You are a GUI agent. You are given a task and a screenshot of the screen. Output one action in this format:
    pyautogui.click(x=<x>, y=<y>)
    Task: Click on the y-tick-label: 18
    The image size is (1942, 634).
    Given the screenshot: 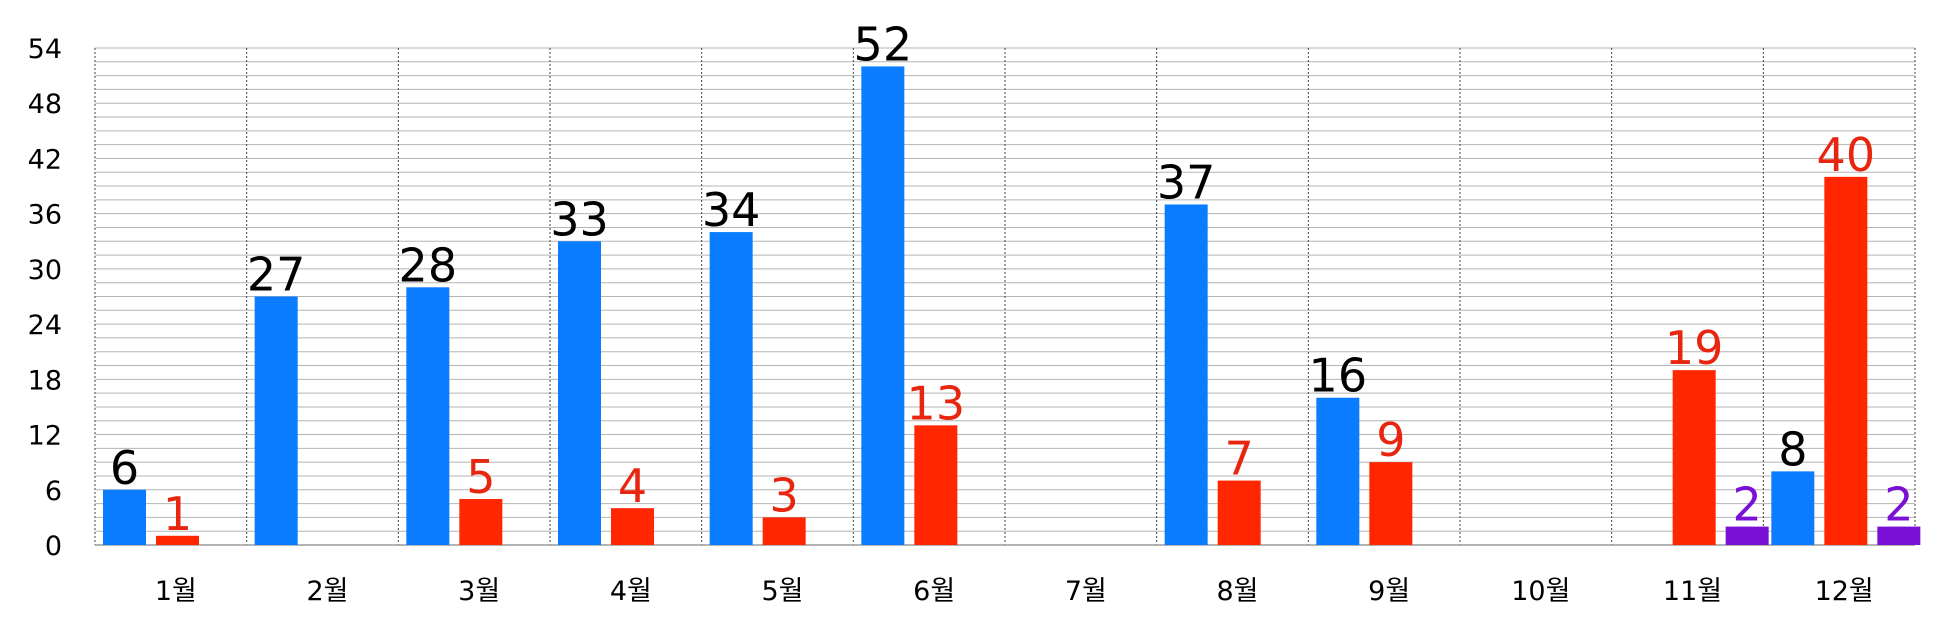 What is the action you would take?
    pyautogui.click(x=45, y=380)
    